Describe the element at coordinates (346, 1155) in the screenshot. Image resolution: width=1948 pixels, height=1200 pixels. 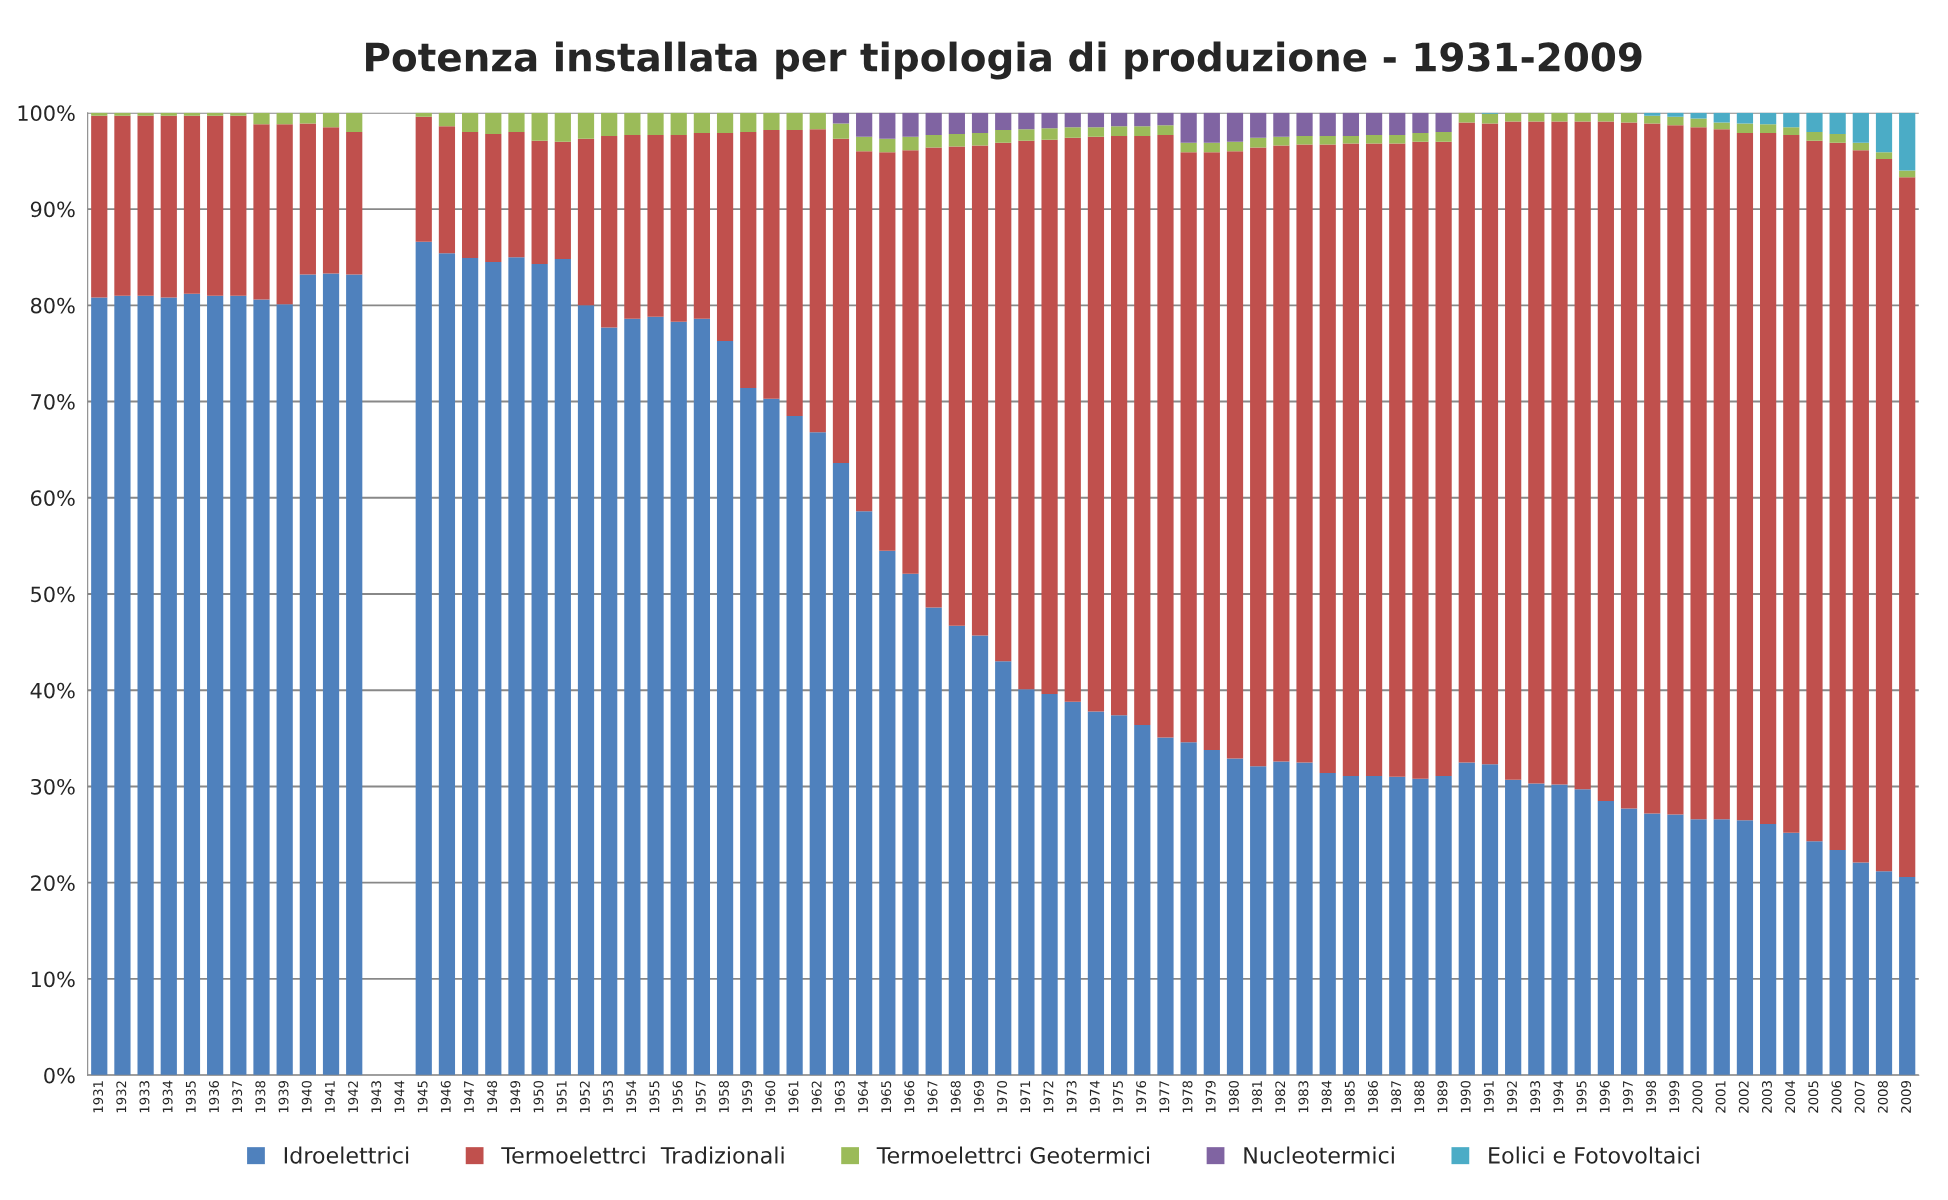
I see `legend-label: Idroelettrici` at that location.